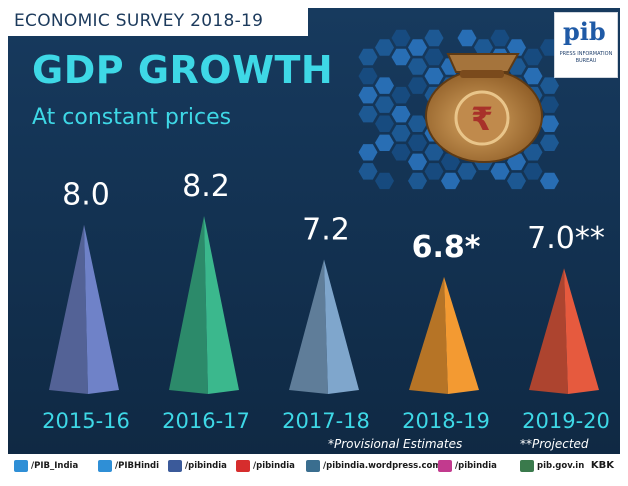  I want to click on category-label: 2015-16, so click(86, 421).